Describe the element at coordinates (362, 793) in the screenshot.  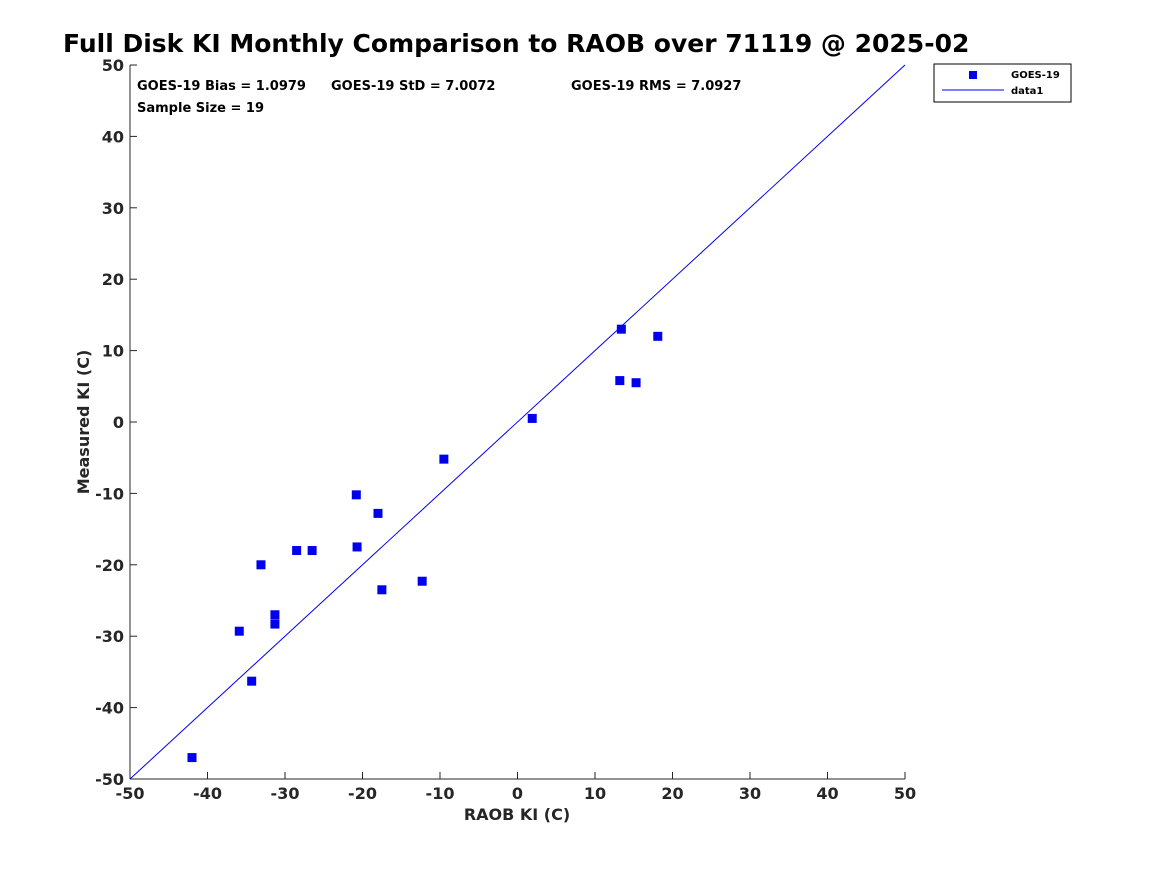
I see `x-tick-label: -20` at that location.